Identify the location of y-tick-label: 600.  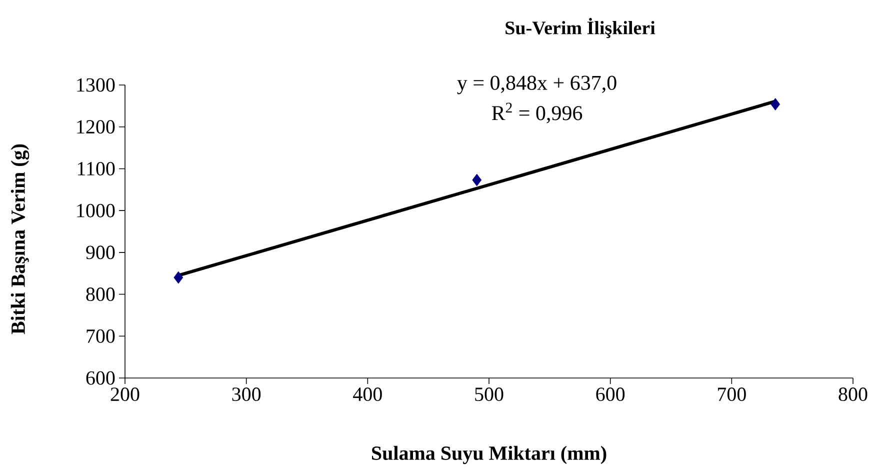
(100, 378).